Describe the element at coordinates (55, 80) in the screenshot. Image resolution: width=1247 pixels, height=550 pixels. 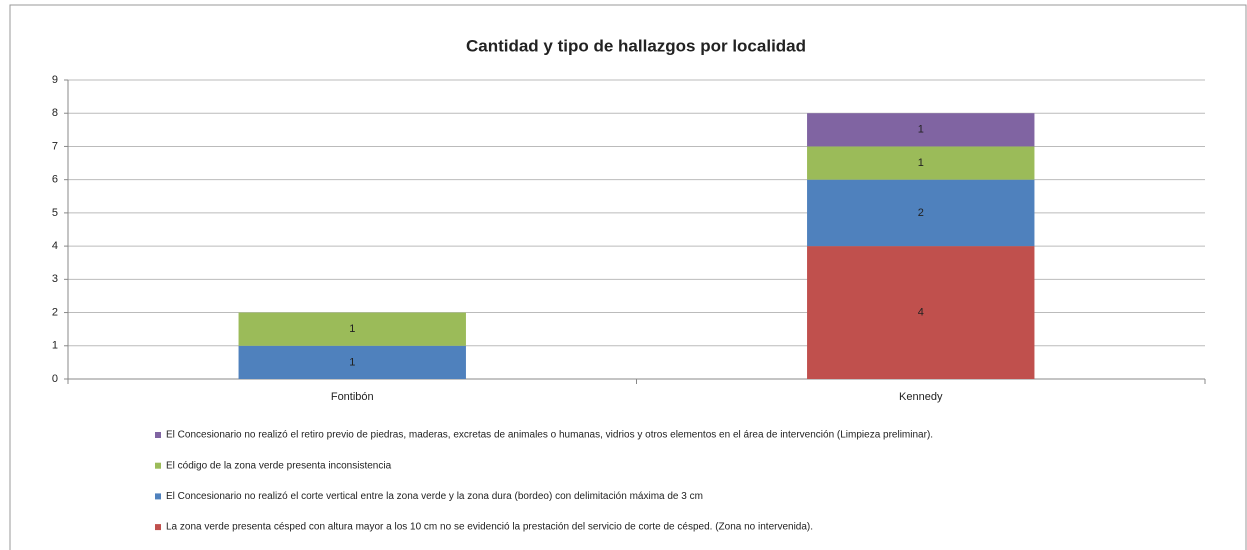
I see `y-tick-label: 9` at that location.